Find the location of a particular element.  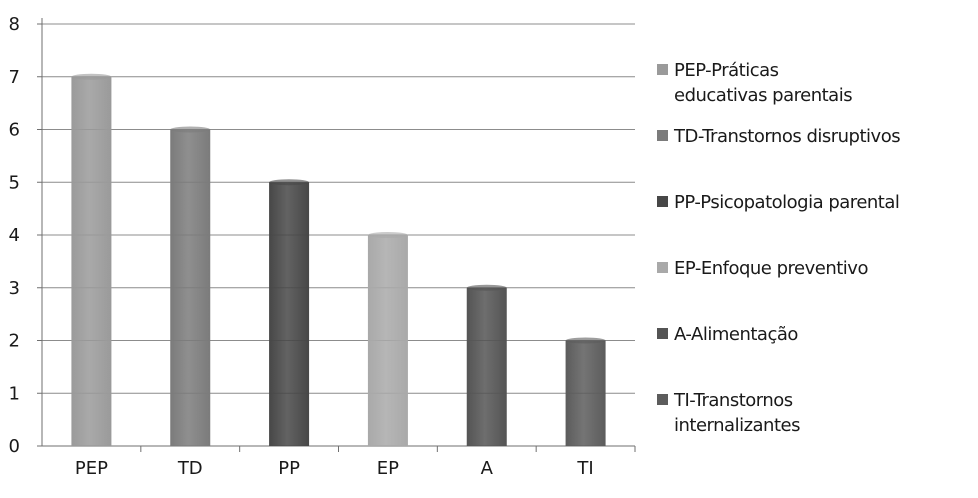

legend-label: PEP-Práticas educativas parentais is located at coordinates (763, 83).